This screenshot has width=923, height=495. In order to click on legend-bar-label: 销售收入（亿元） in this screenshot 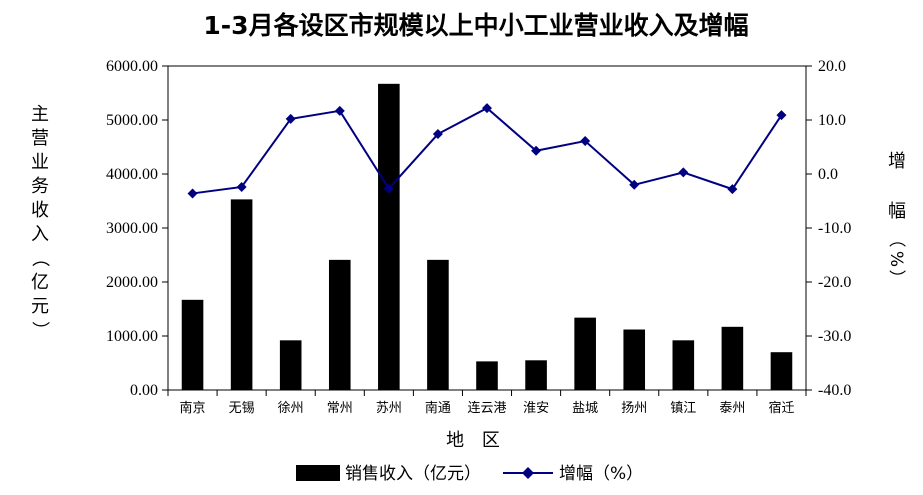, I will do `click(413, 474)`.